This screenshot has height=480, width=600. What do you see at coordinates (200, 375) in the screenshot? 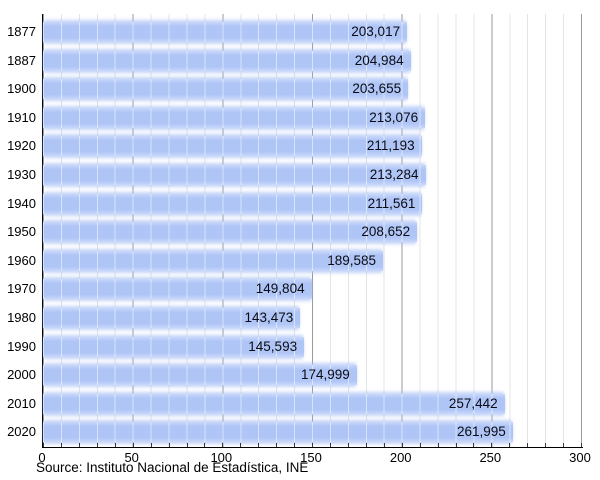
I see `bar: 174,999` at bounding box center [200, 375].